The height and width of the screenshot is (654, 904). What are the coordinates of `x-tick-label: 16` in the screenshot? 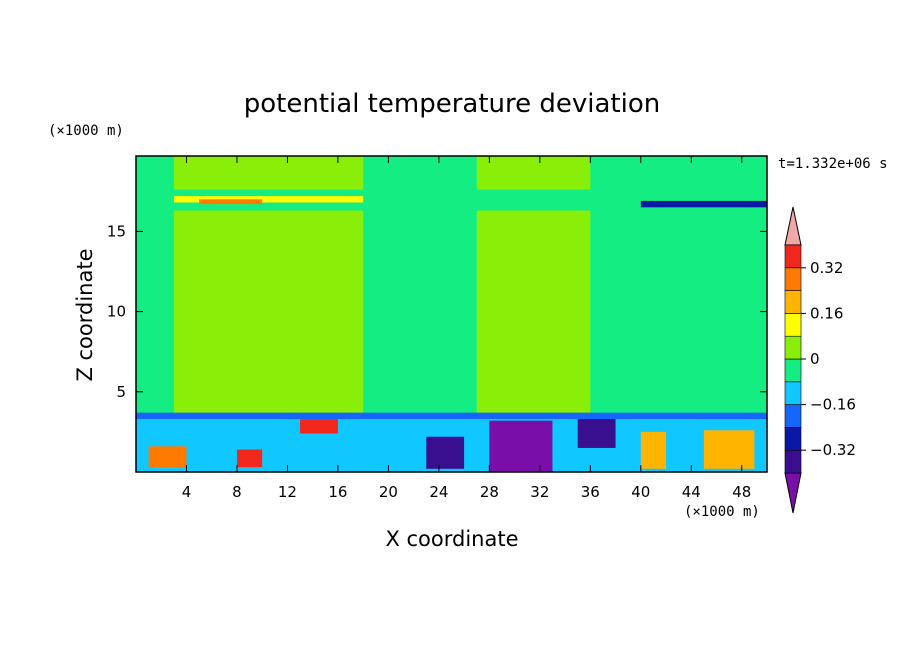 It's located at (337, 492).